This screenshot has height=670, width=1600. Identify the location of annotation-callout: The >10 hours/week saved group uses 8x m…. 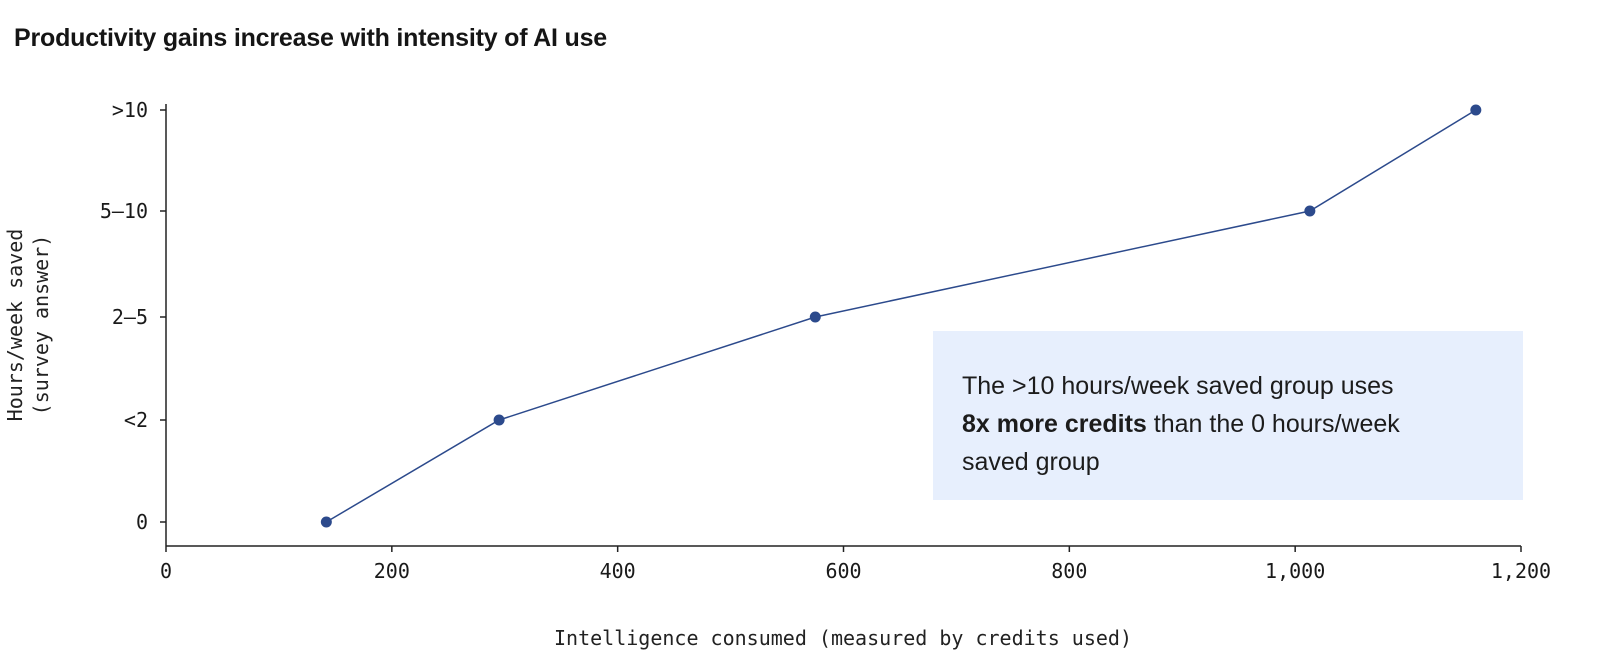
(1228, 415).